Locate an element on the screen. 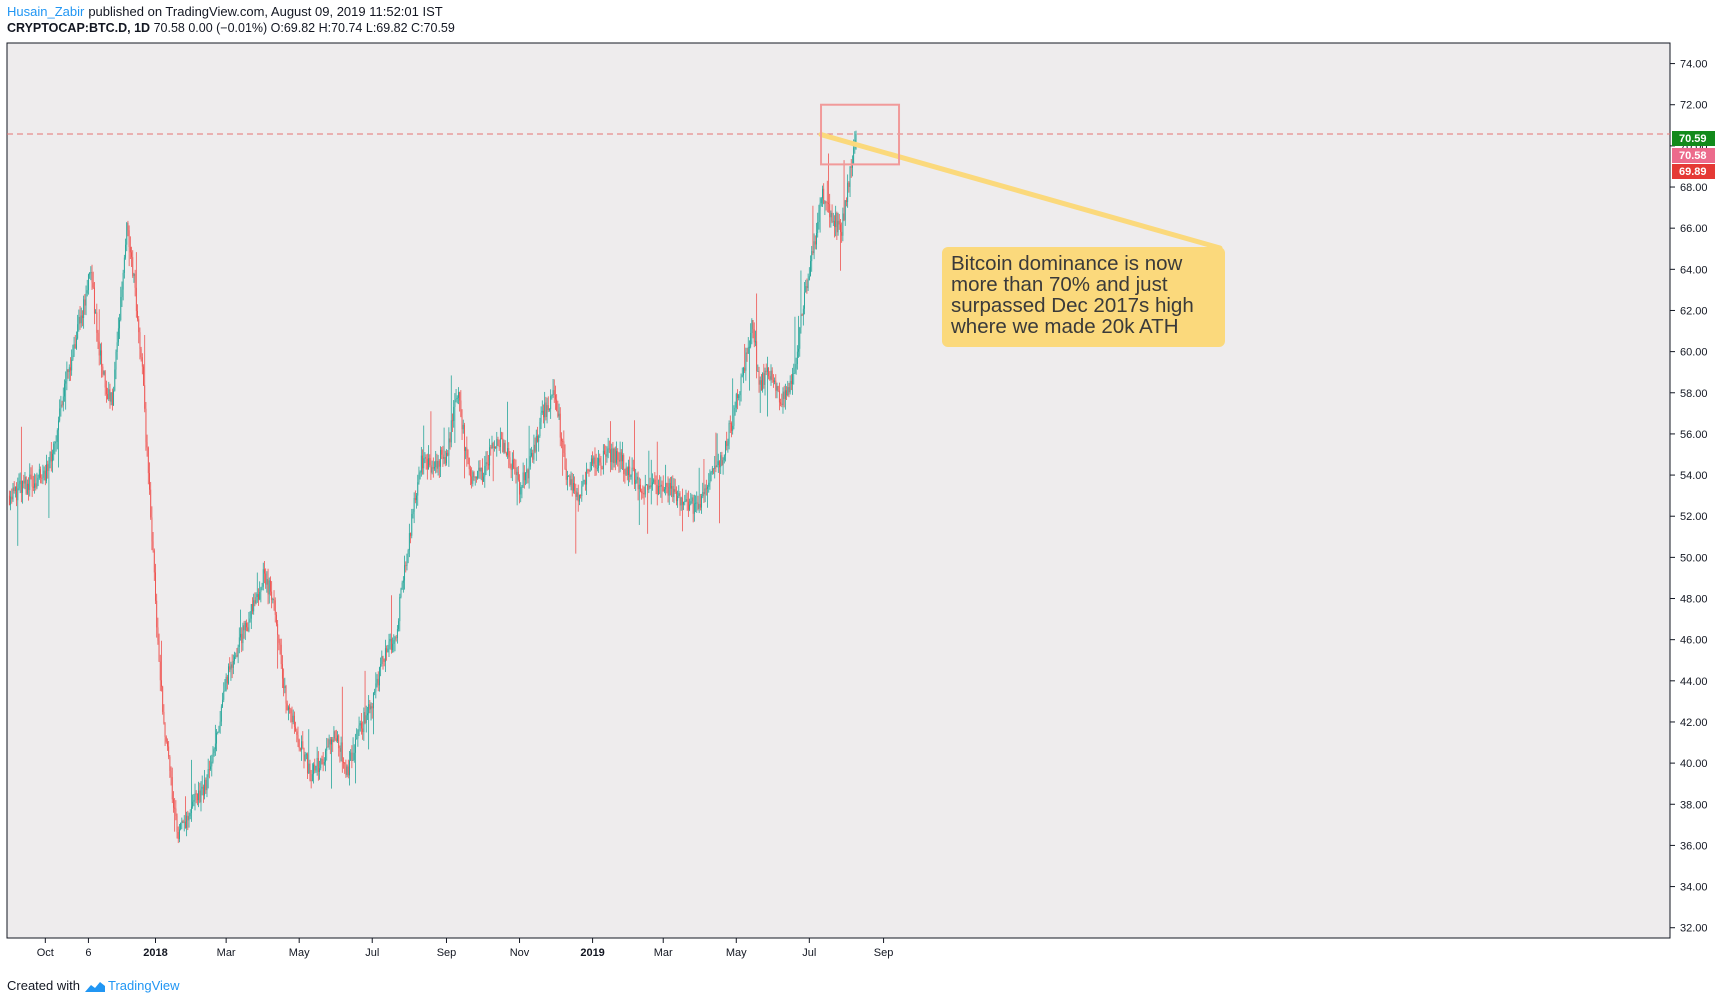 Image resolution: width=1722 pixels, height=1002 pixels. x-tick-label: May is located at coordinates (299, 953).